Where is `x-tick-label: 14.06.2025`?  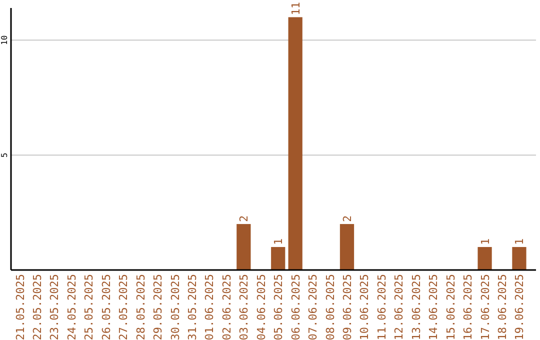 x-tick-label: 14.06.2025 is located at coordinates (433, 307).